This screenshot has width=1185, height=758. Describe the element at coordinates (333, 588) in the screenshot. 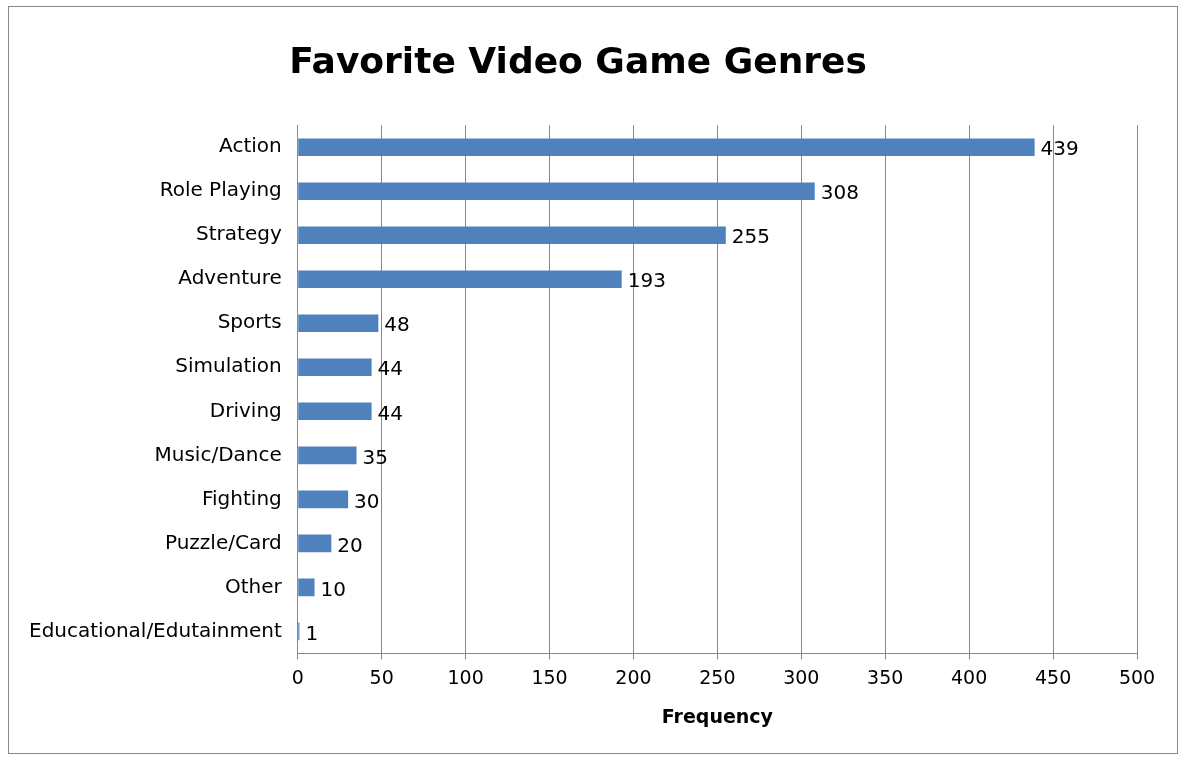

I see `data-label: 10` at that location.